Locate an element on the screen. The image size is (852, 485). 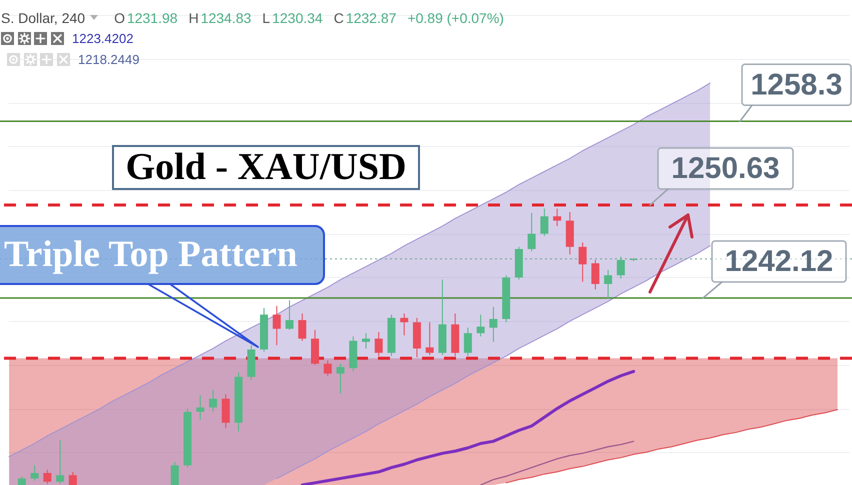
annotation: O1231.98 is located at coordinates (146, 18).